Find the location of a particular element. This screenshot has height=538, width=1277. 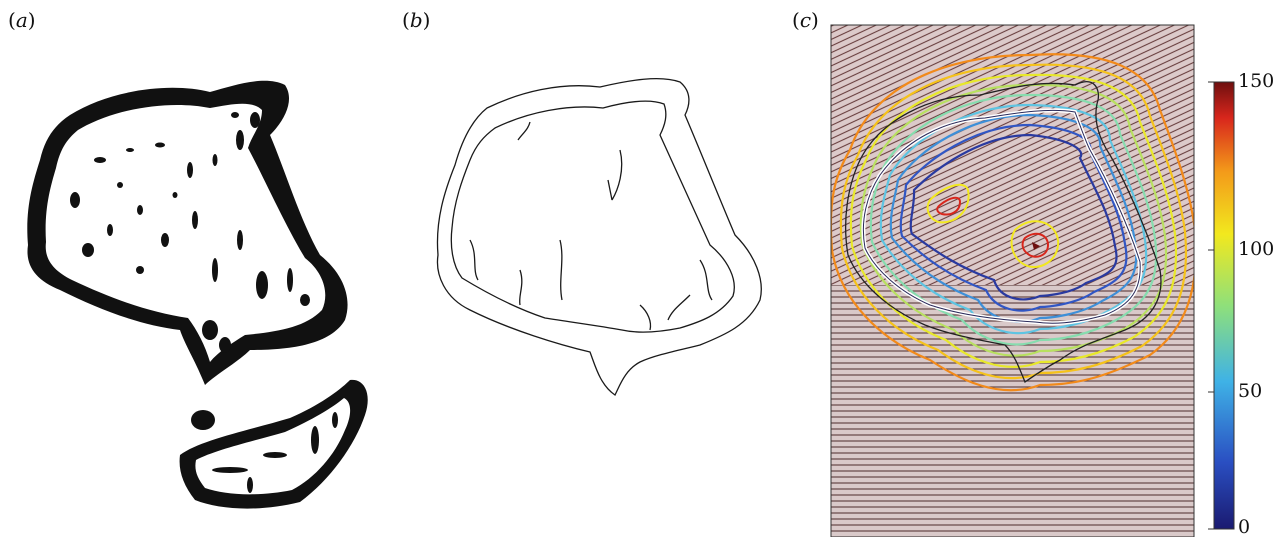

colorbar is located at coordinates (1221, 305).